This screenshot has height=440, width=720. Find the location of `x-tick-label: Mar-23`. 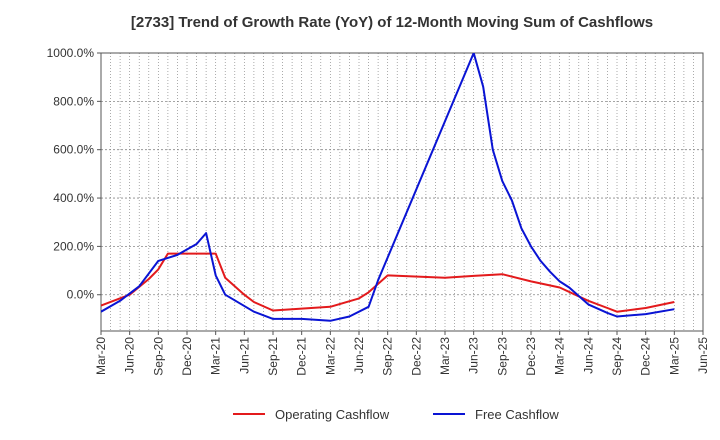

x-tick-label: Mar-23 is located at coordinates (445, 356).